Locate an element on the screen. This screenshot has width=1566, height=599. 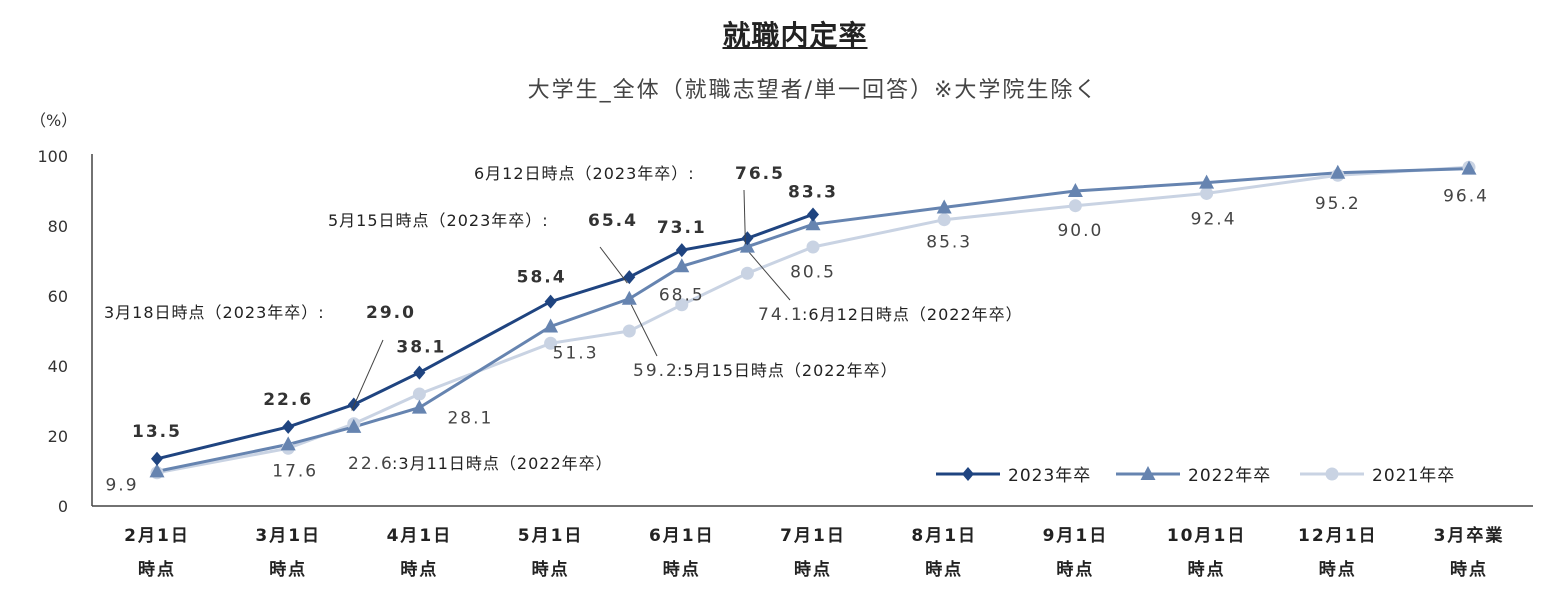
y-tick-label: 0 is located at coordinates (63, 506).